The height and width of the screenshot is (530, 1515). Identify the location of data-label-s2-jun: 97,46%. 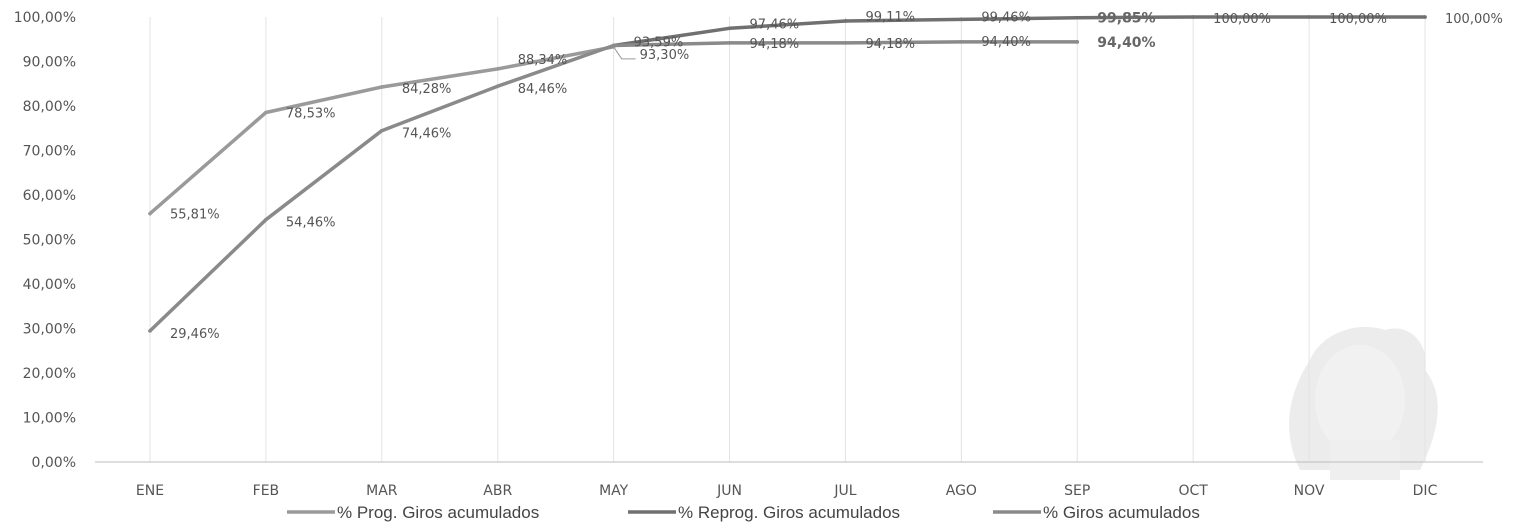
(775, 24).